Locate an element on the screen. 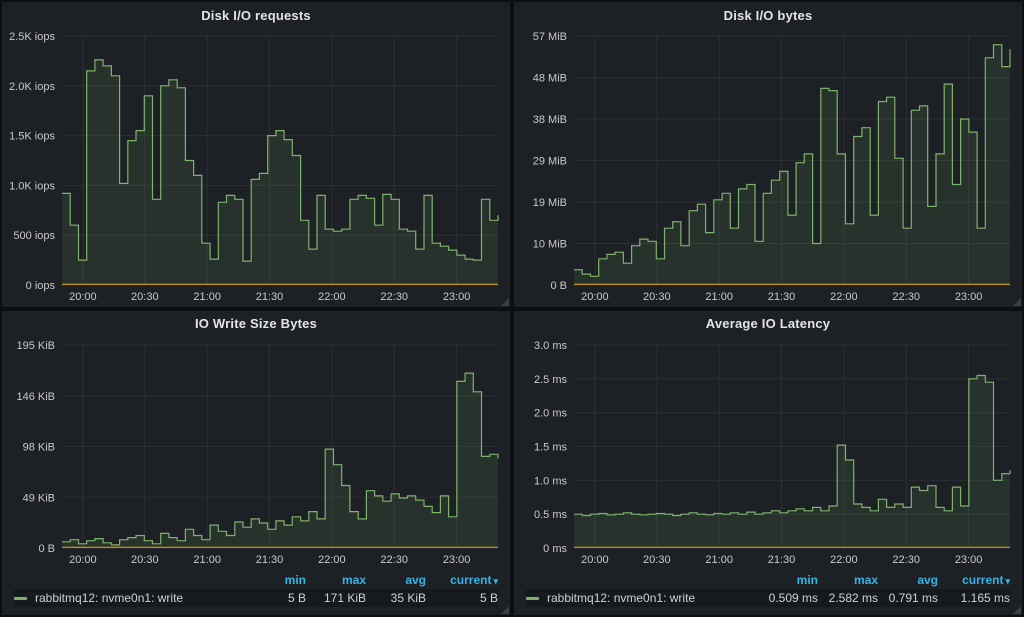 This screenshot has height=617, width=1024. panel-header: IO Write Size Bytes is located at coordinates (256, 324).